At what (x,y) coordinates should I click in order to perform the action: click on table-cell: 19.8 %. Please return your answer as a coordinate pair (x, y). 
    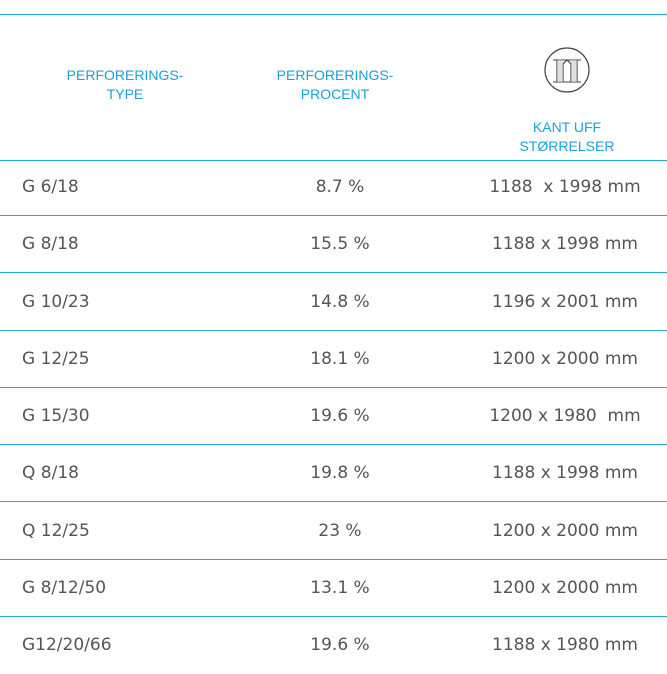
    Looking at the image, I should click on (340, 473).